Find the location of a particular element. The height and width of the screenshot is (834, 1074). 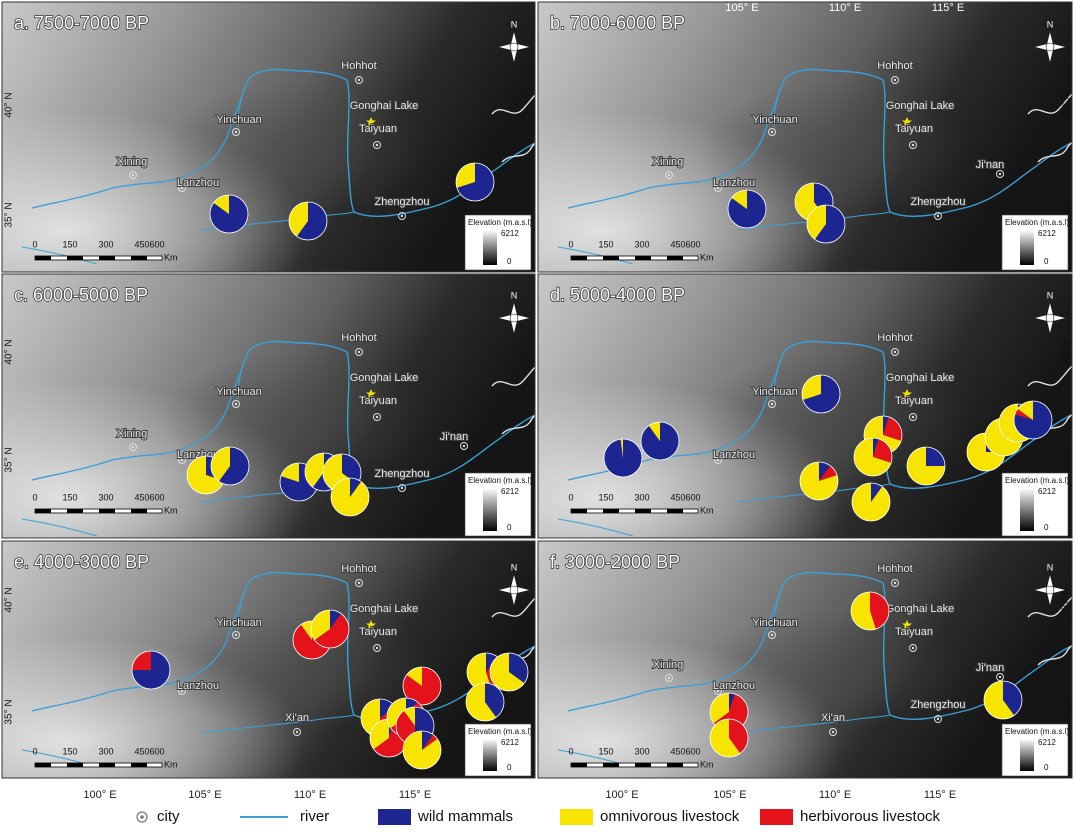

legend-swatch is located at coordinates (576, 817).